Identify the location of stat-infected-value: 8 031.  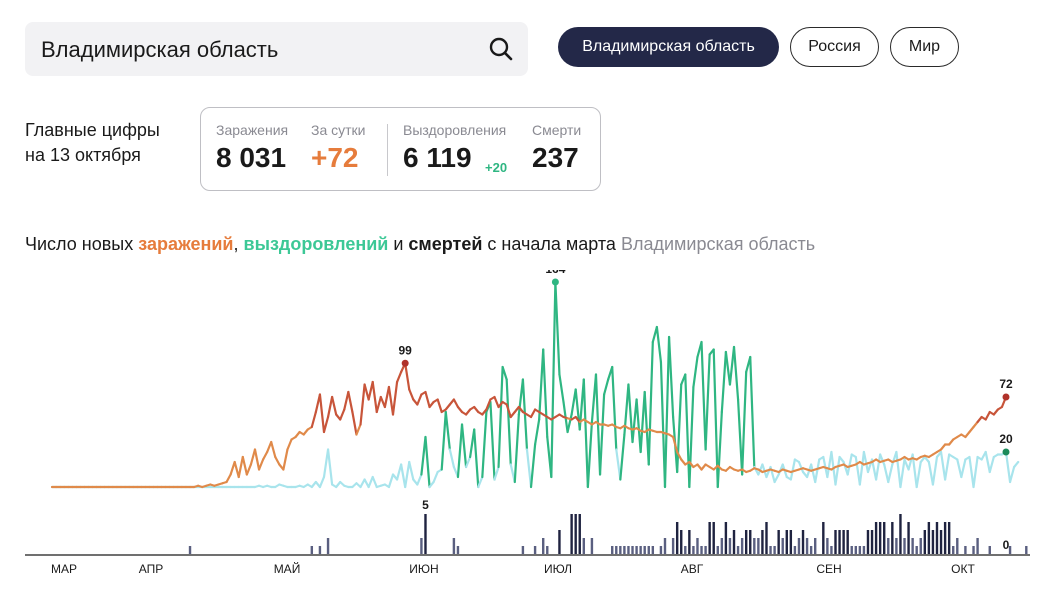
(251, 157).